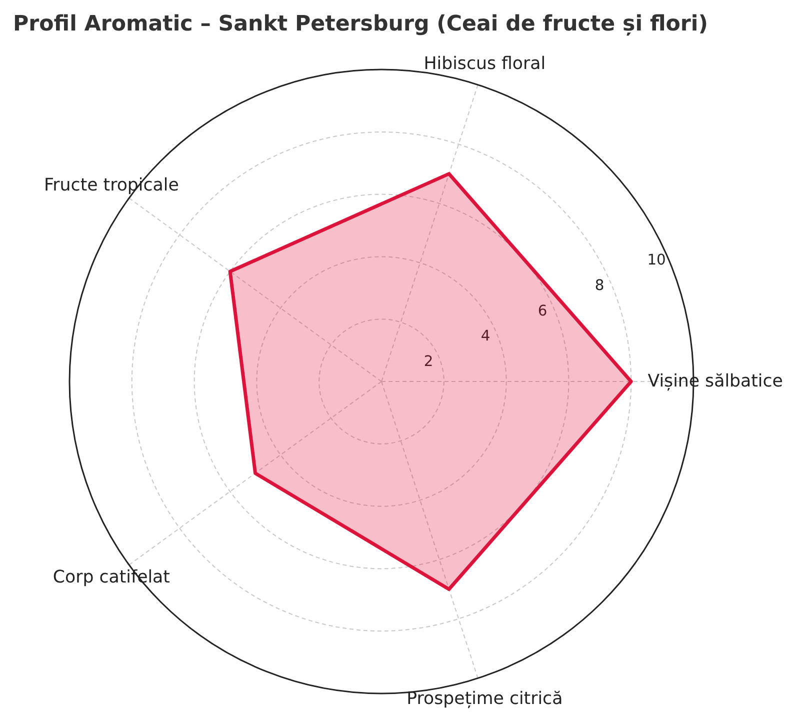 The width and height of the screenshot is (800, 720). What do you see at coordinates (656, 260) in the screenshot?
I see `y-tick-label: 10` at bounding box center [656, 260].